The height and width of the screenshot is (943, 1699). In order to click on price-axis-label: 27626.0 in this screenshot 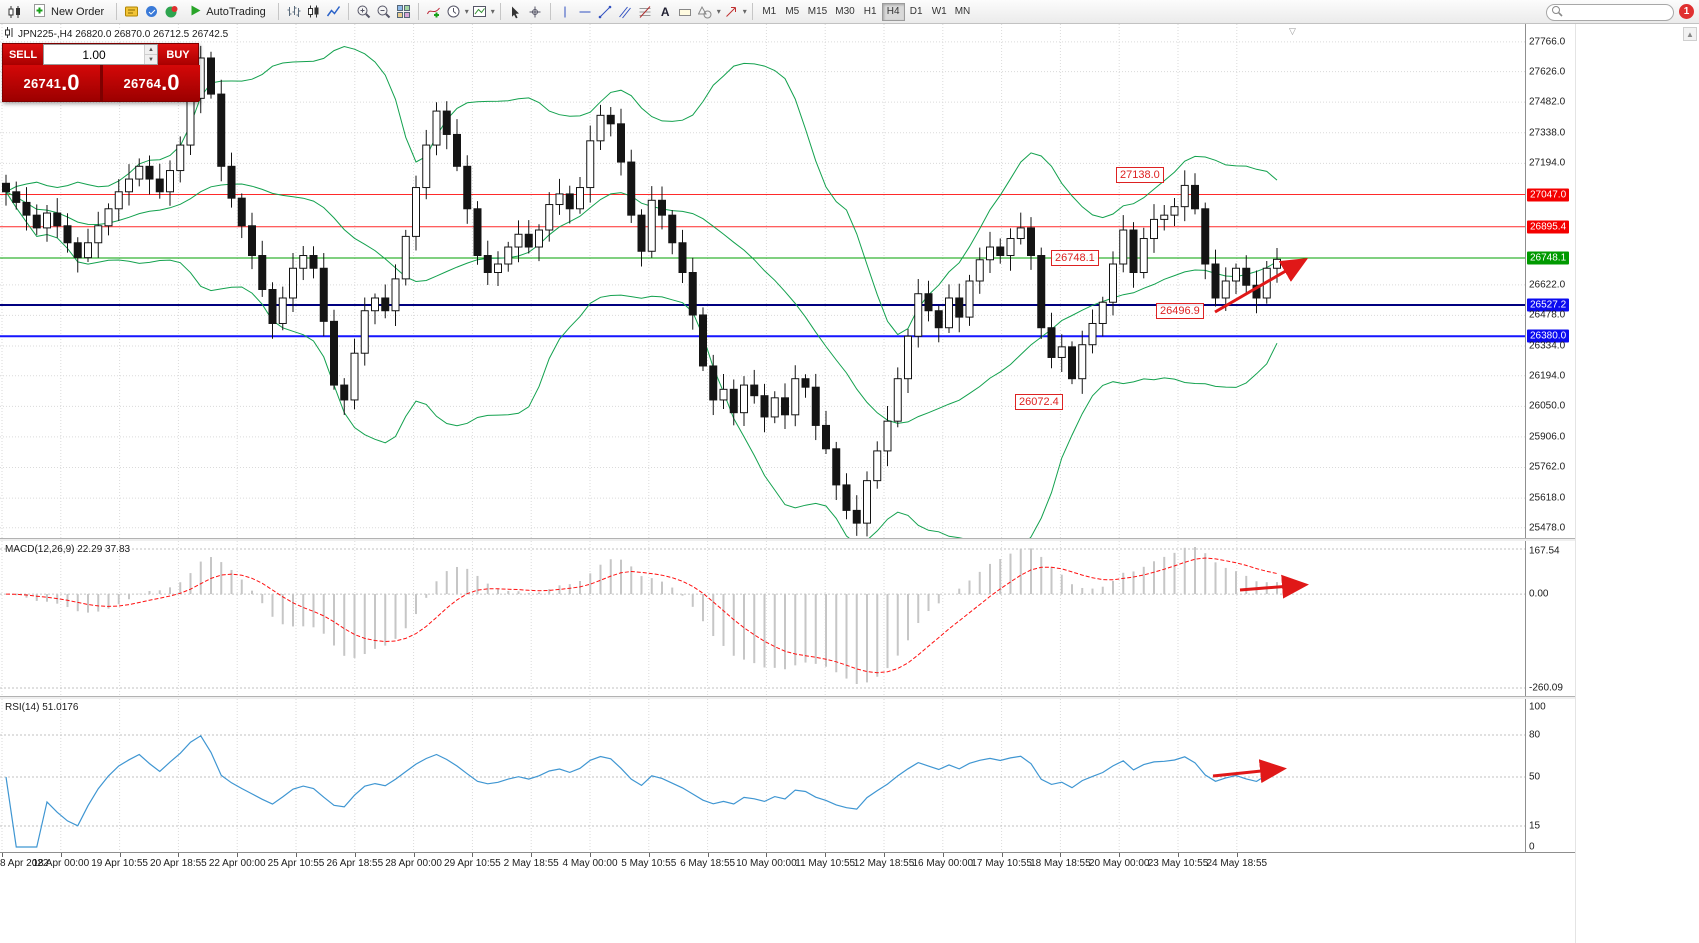, I will do `click(1547, 72)`.